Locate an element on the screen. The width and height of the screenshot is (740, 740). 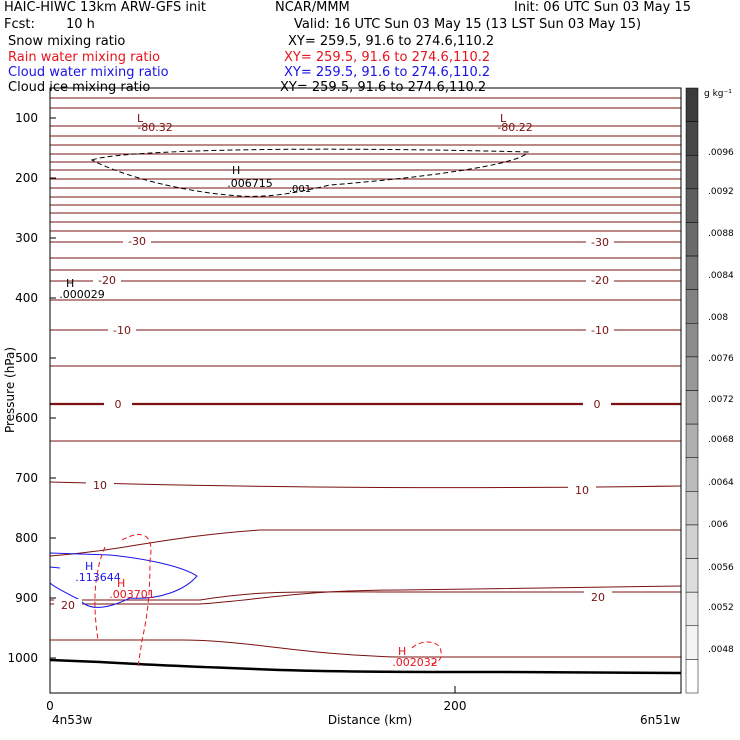
x-axis-label: Distance (km) is located at coordinates (370, 720).